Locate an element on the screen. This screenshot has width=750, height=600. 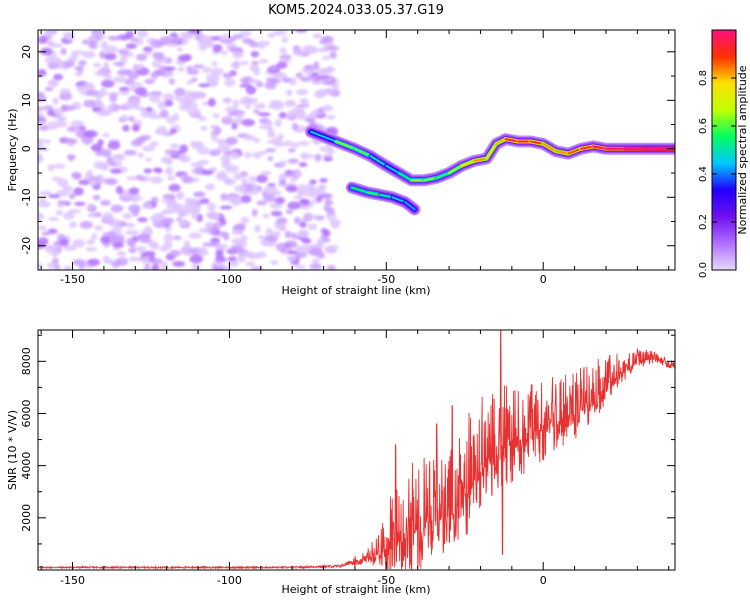
y-tick-label: 0 is located at coordinates (26, 148).